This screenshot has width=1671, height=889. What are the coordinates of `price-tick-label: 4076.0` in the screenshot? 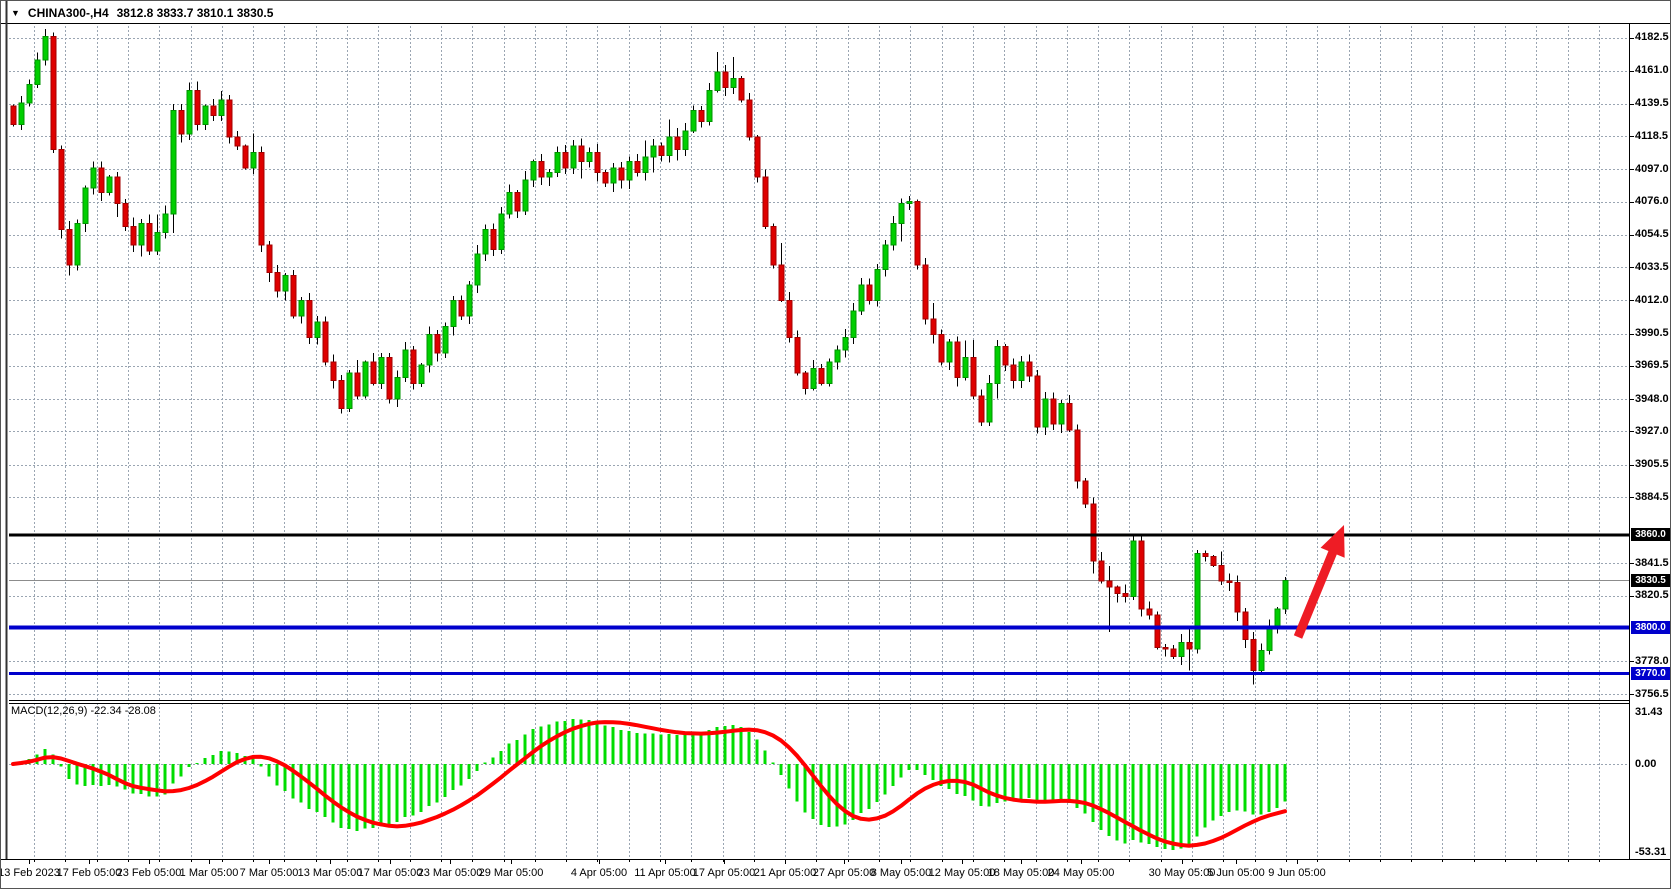 It's located at (1652, 201).